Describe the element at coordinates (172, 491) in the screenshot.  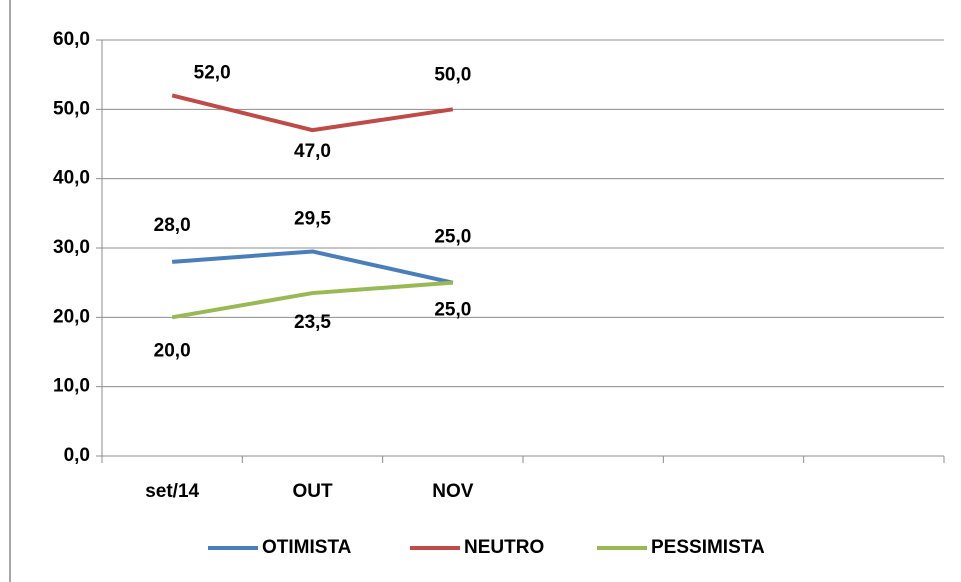
I see `x-tick-label: set/14` at that location.